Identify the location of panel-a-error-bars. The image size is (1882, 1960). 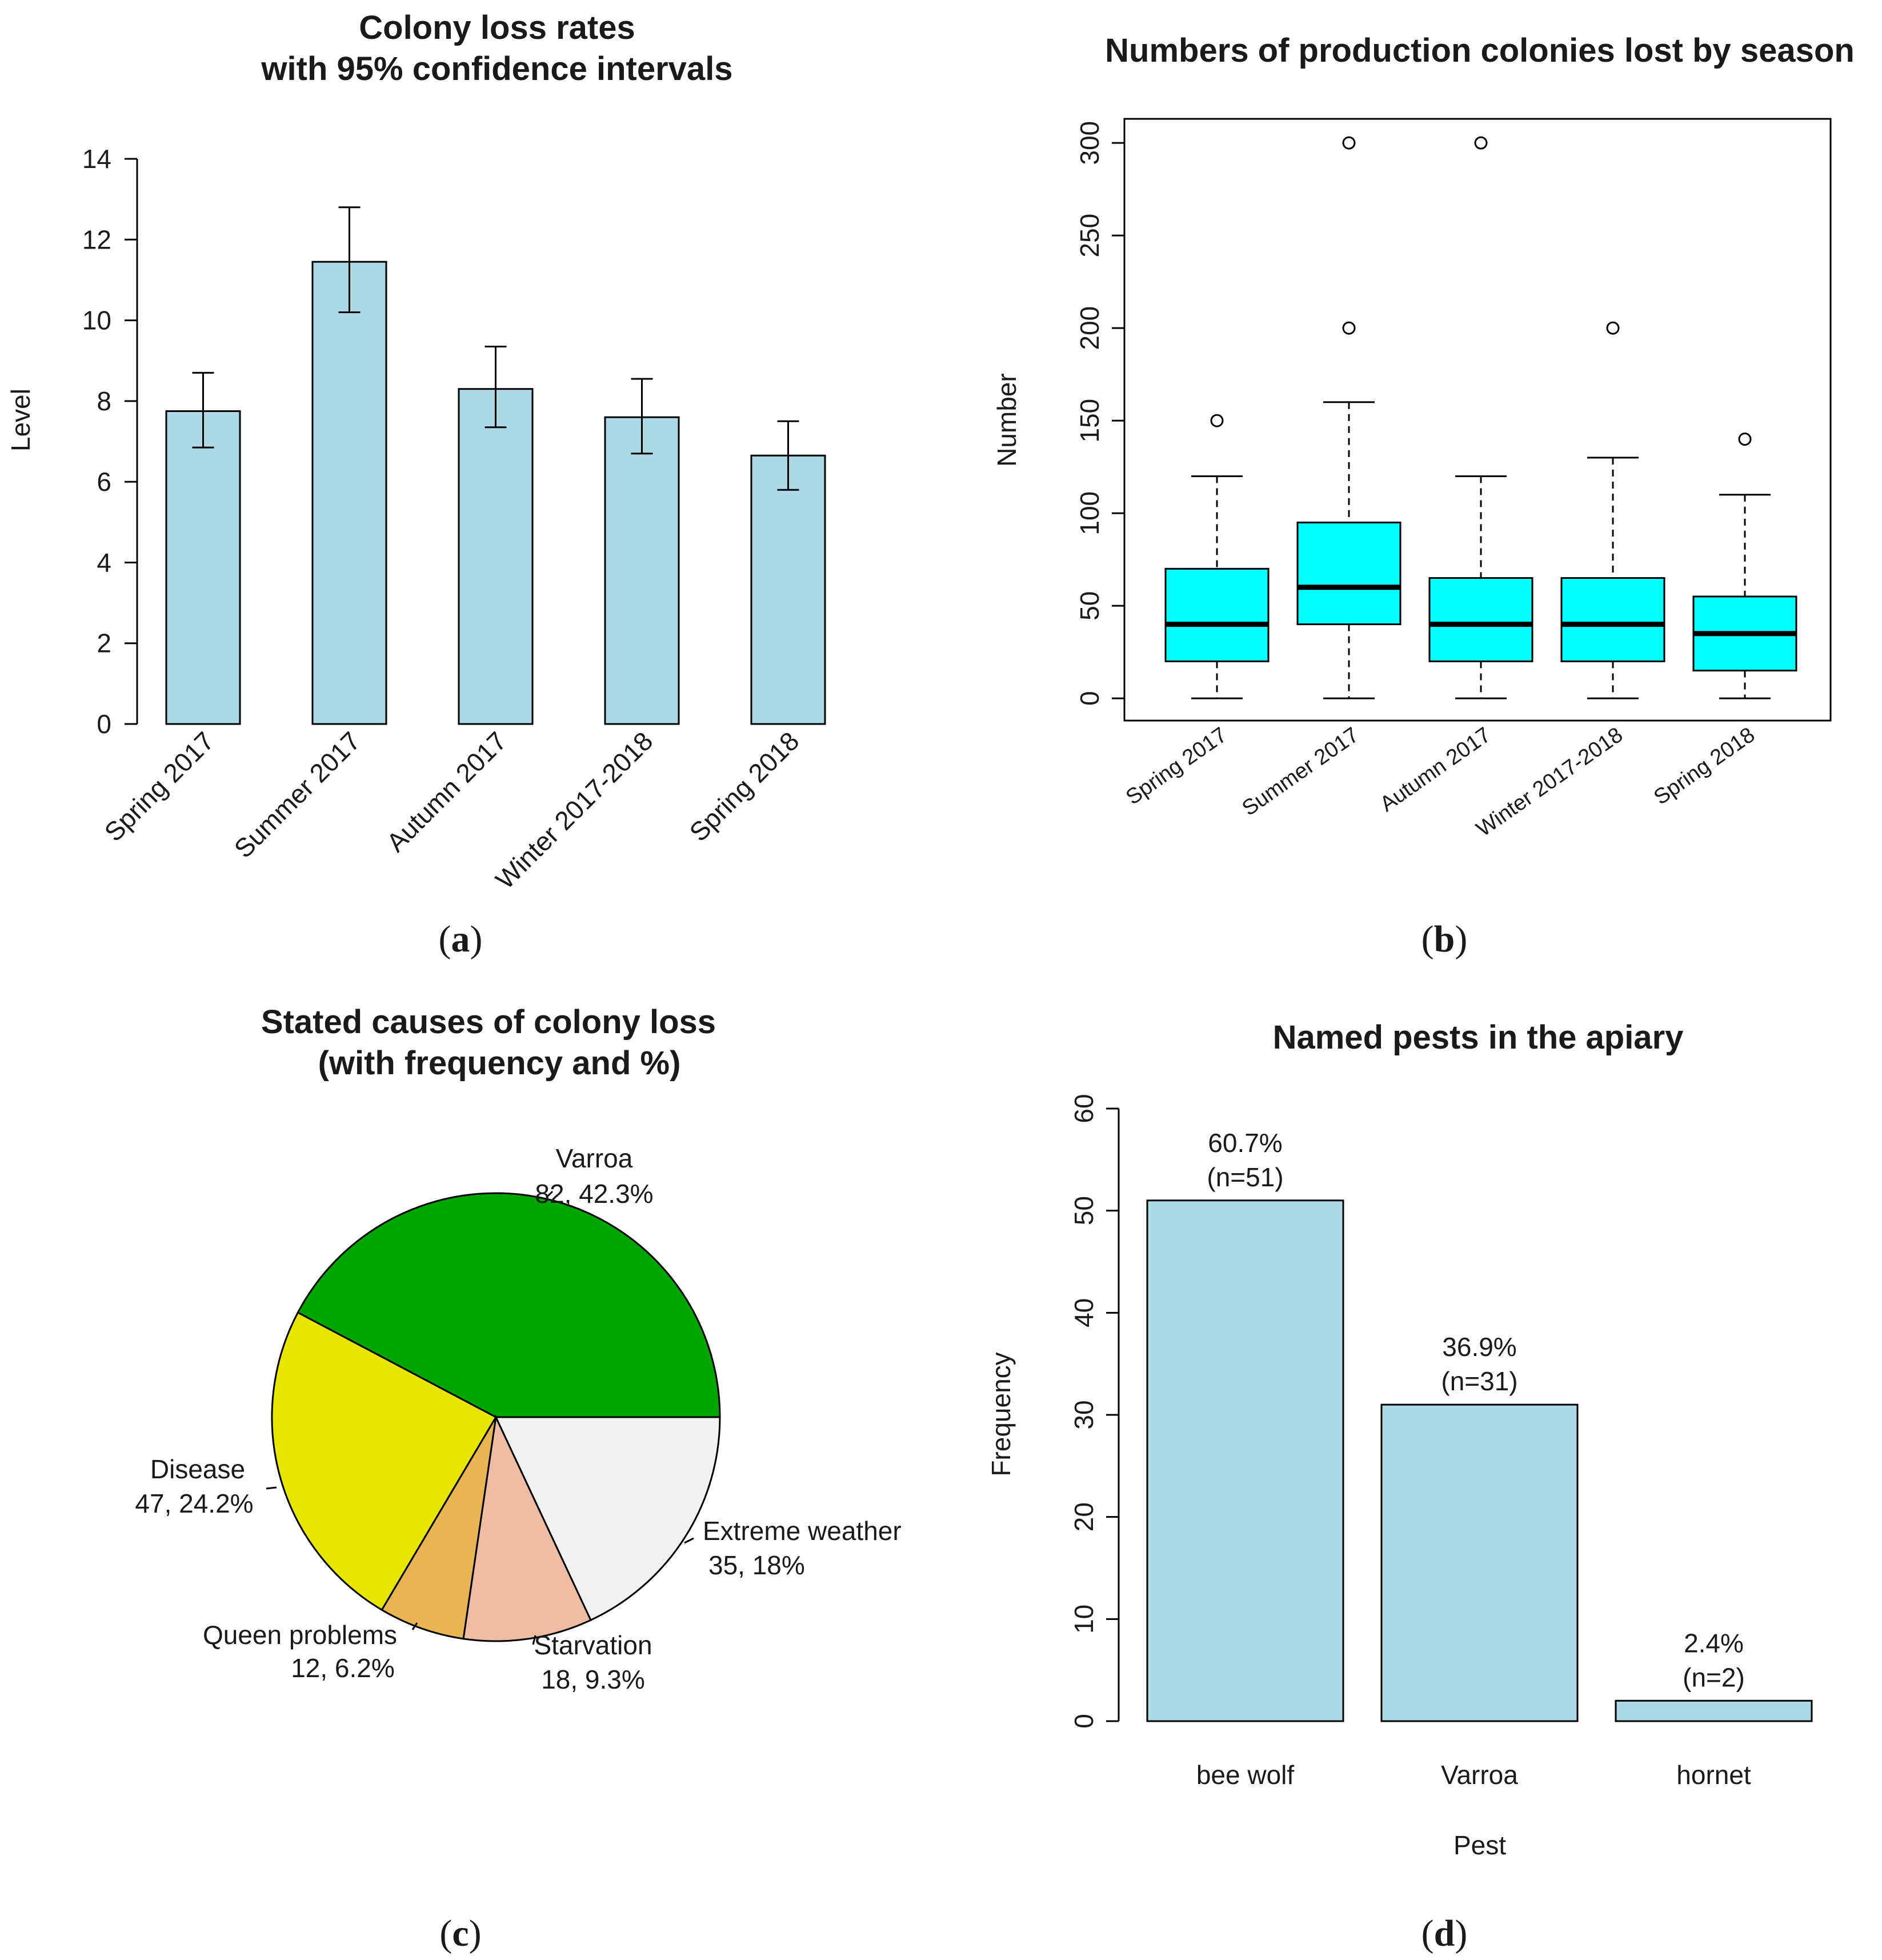
(496, 348).